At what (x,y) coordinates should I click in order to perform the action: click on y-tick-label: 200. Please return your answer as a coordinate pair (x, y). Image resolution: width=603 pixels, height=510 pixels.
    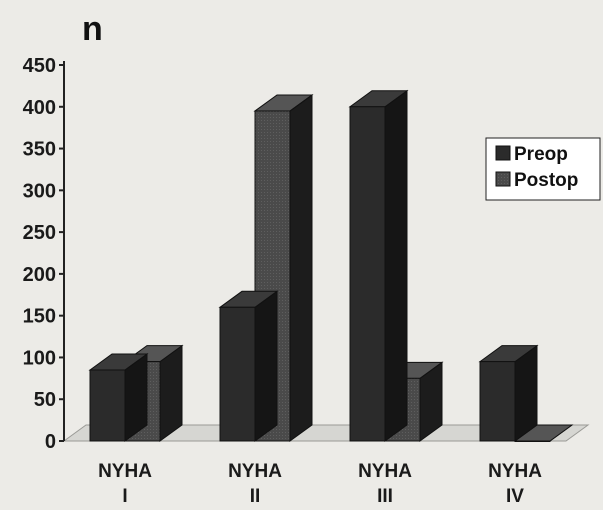
    Looking at the image, I should click on (39, 275).